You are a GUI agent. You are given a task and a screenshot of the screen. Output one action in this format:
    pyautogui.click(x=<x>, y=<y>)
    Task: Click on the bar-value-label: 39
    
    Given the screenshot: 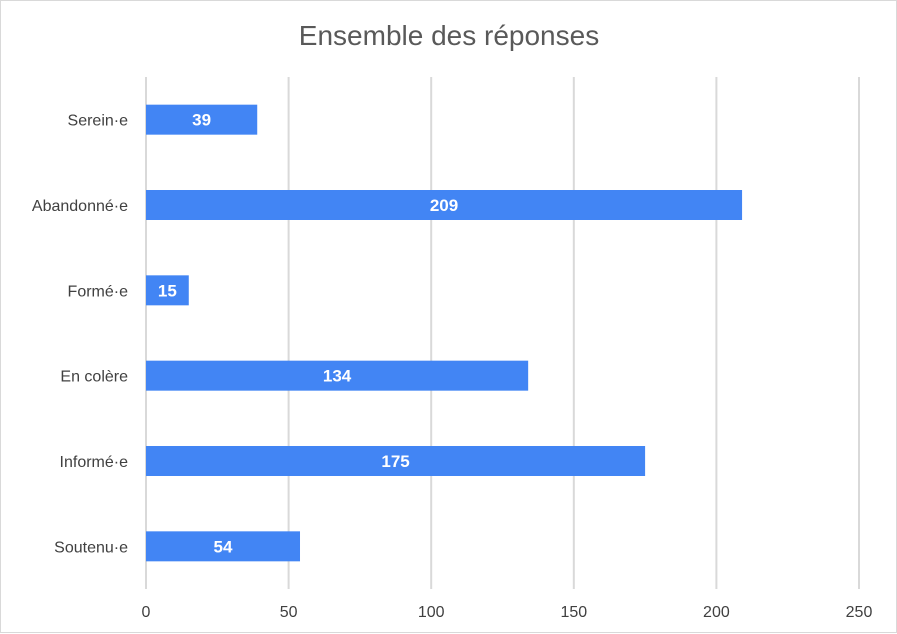 What is the action you would take?
    pyautogui.click(x=201, y=120)
    